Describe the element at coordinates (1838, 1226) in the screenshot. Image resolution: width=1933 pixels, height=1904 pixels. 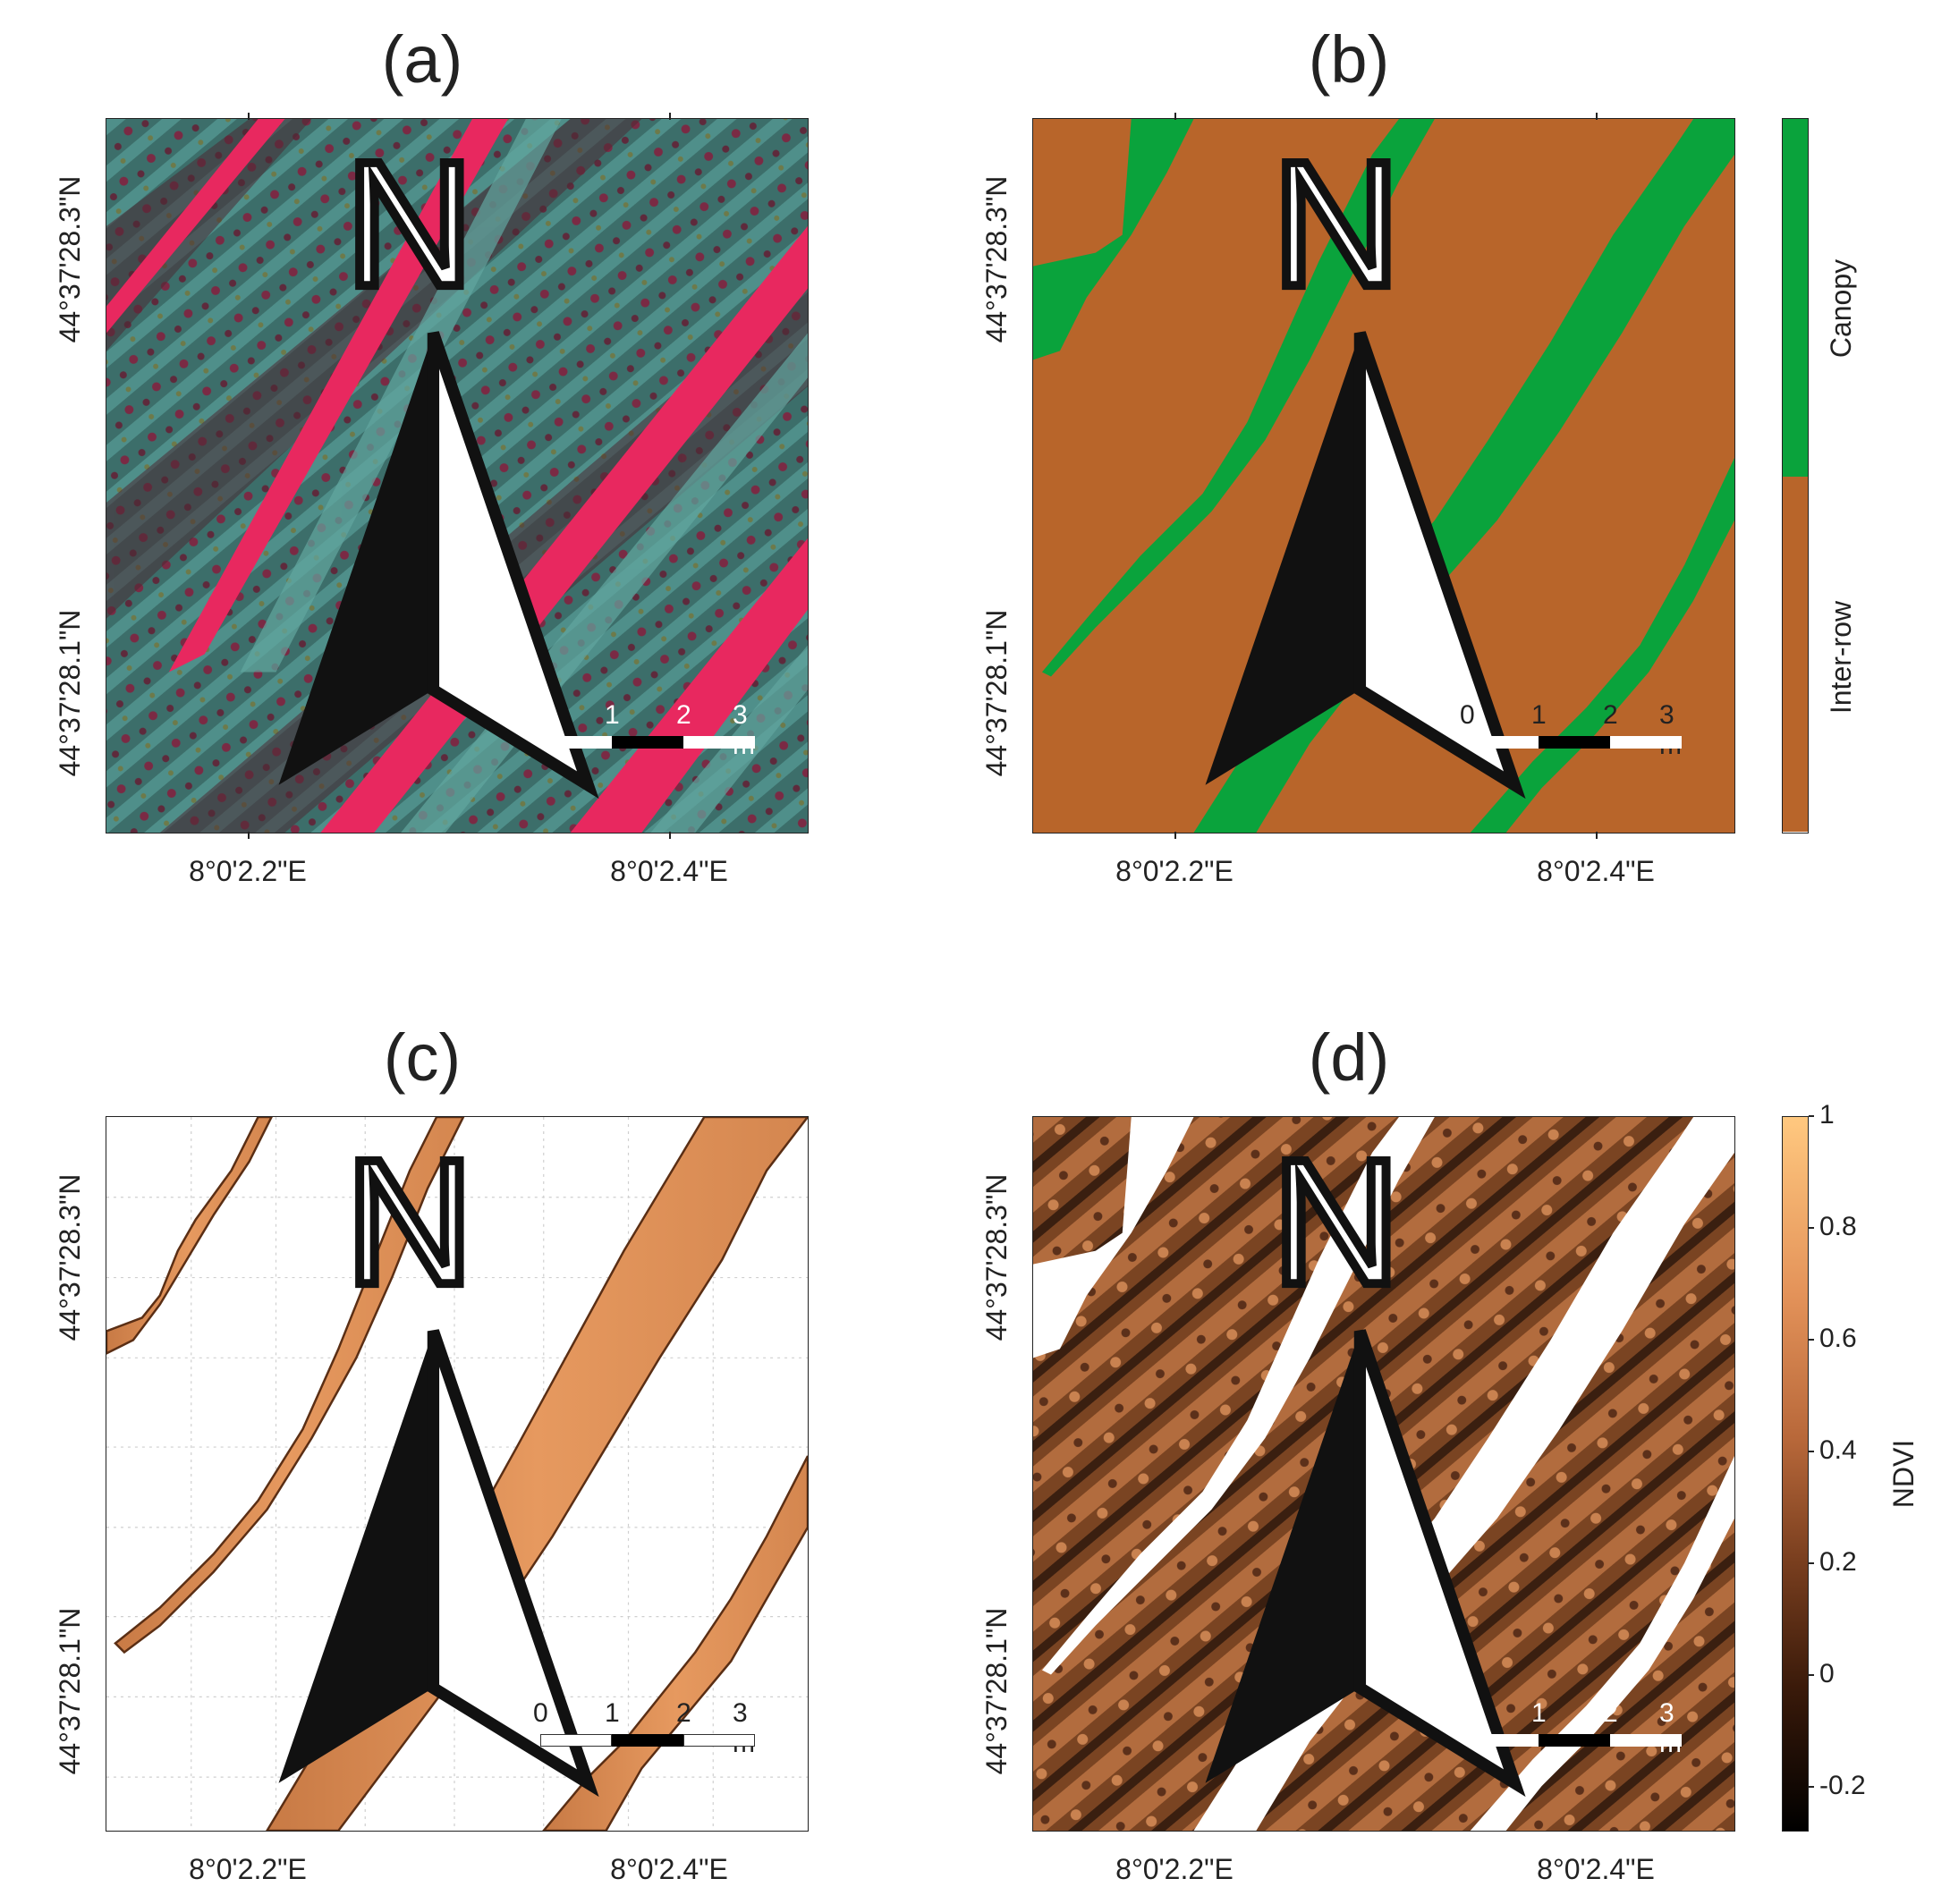
I see `colorbar-tick-label: 0.8` at that location.